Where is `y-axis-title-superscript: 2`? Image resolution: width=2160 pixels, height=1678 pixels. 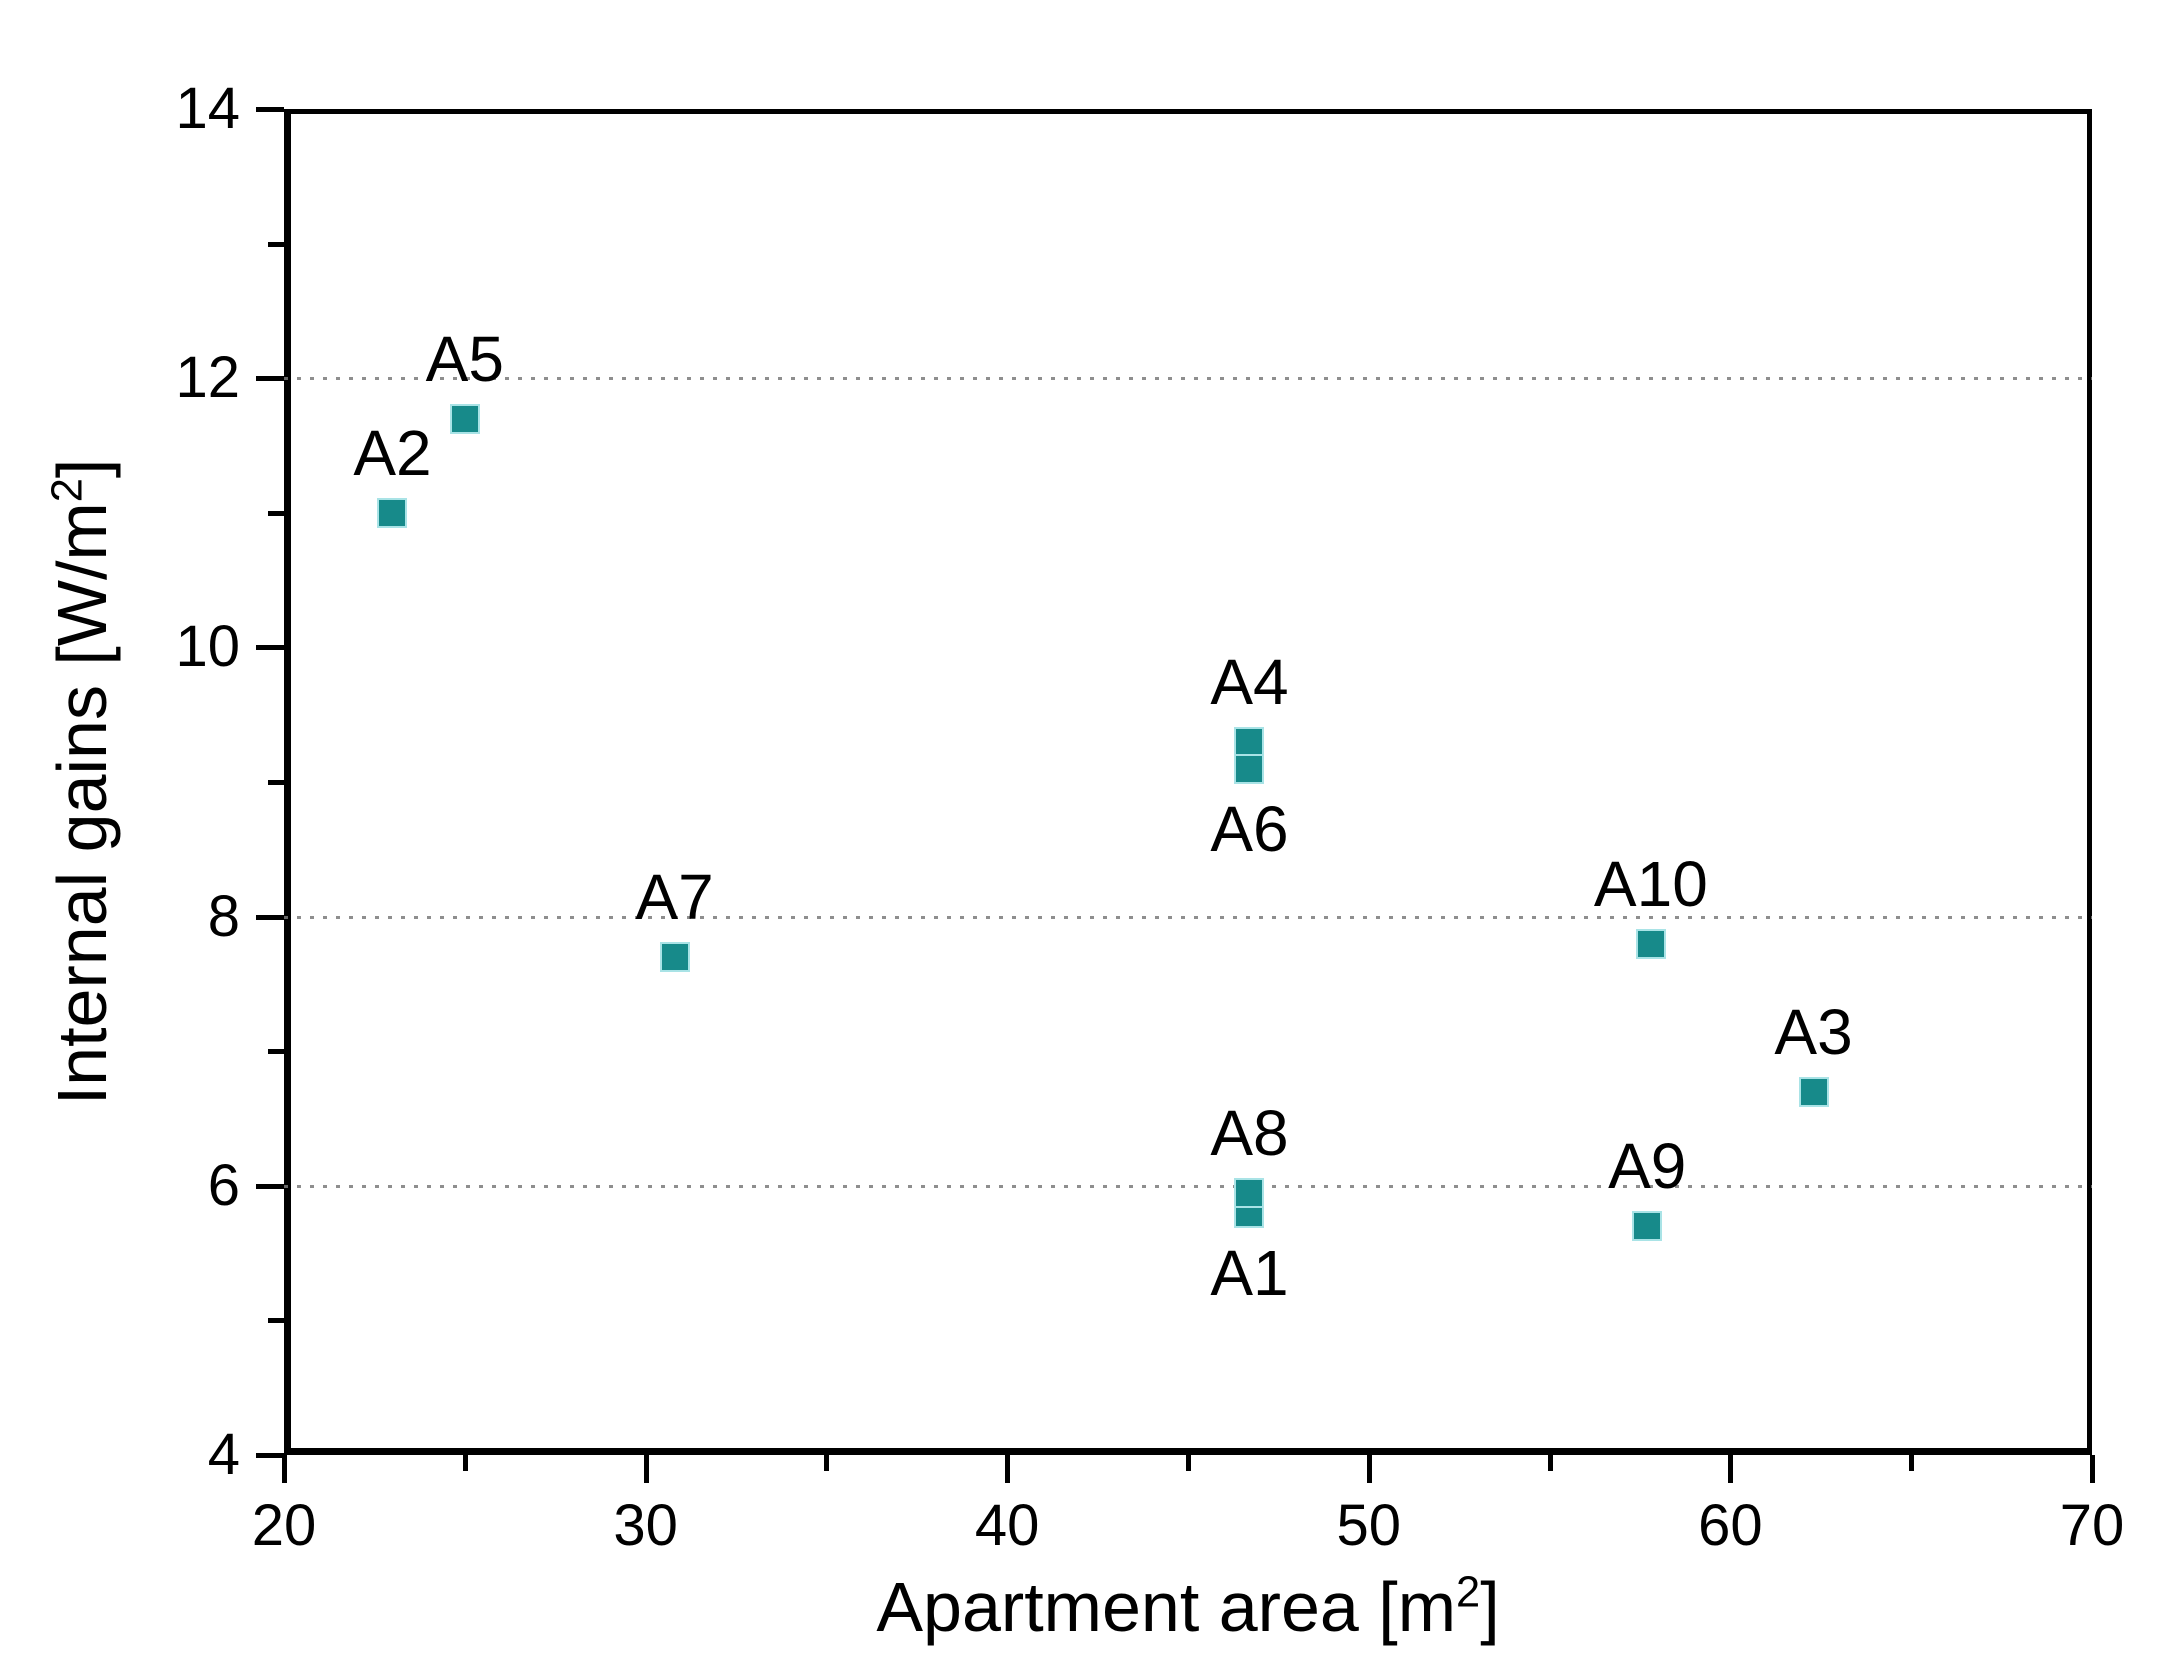
y-axis-title-superscript: 2 is located at coordinates (67, 490).